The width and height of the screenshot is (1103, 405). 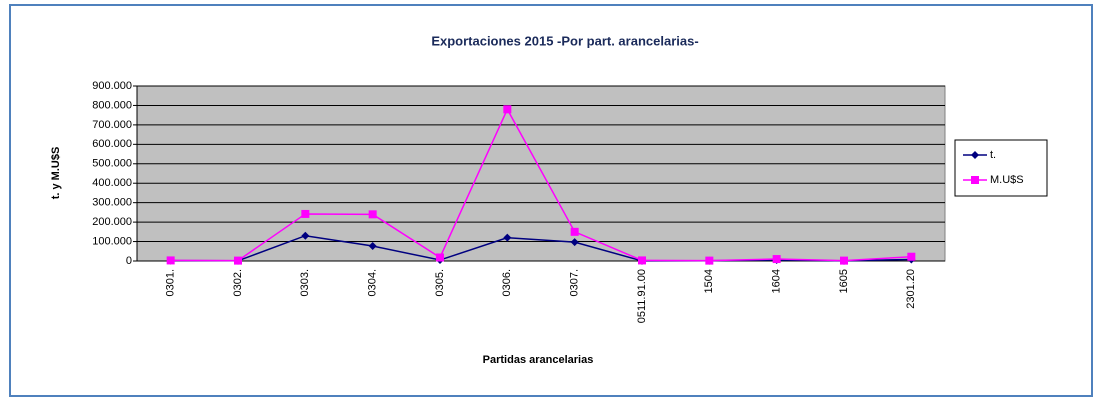 What do you see at coordinates (238, 283) in the screenshot?
I see `x-tick-label: 0302.` at bounding box center [238, 283].